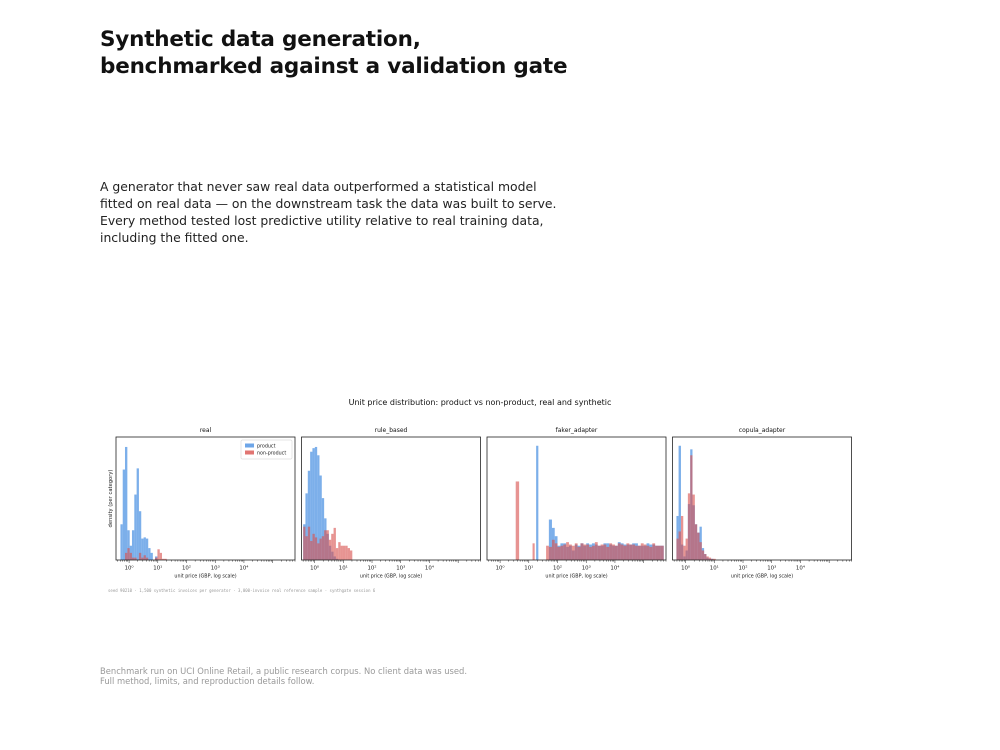 The image size is (1000, 750). Describe the element at coordinates (205, 498) in the screenshot. I see `panel-frame-real` at that location.